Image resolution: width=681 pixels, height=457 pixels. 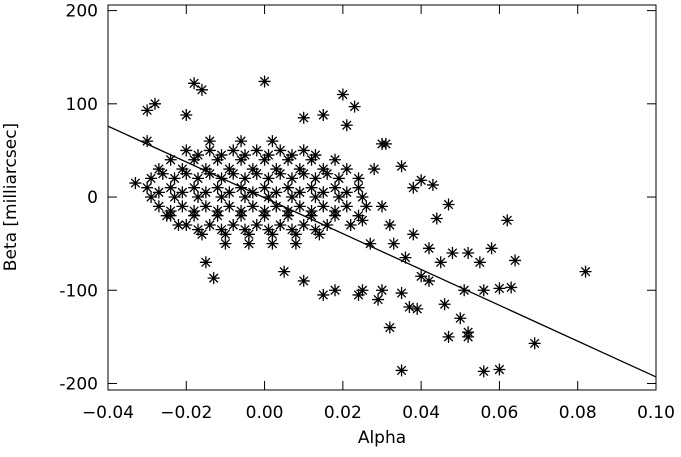 What do you see at coordinates (82, 105) in the screenshot?
I see `y-tick-label: 100` at bounding box center [82, 105].